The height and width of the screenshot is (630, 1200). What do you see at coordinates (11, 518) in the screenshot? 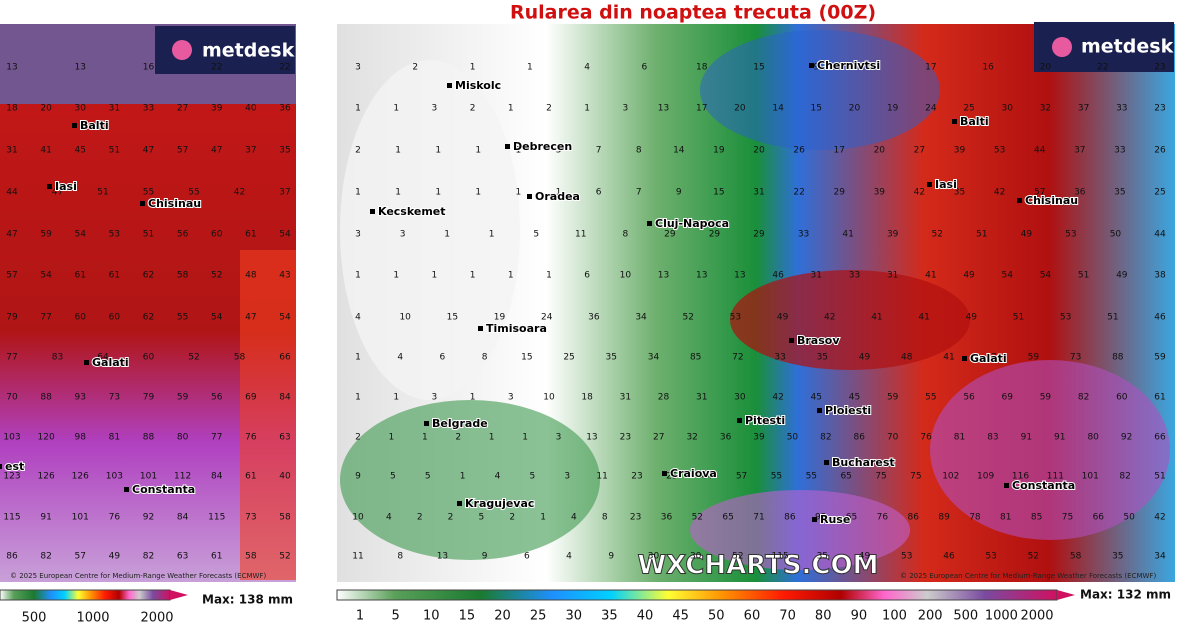
I see `grid-value: 115` at bounding box center [11, 518].